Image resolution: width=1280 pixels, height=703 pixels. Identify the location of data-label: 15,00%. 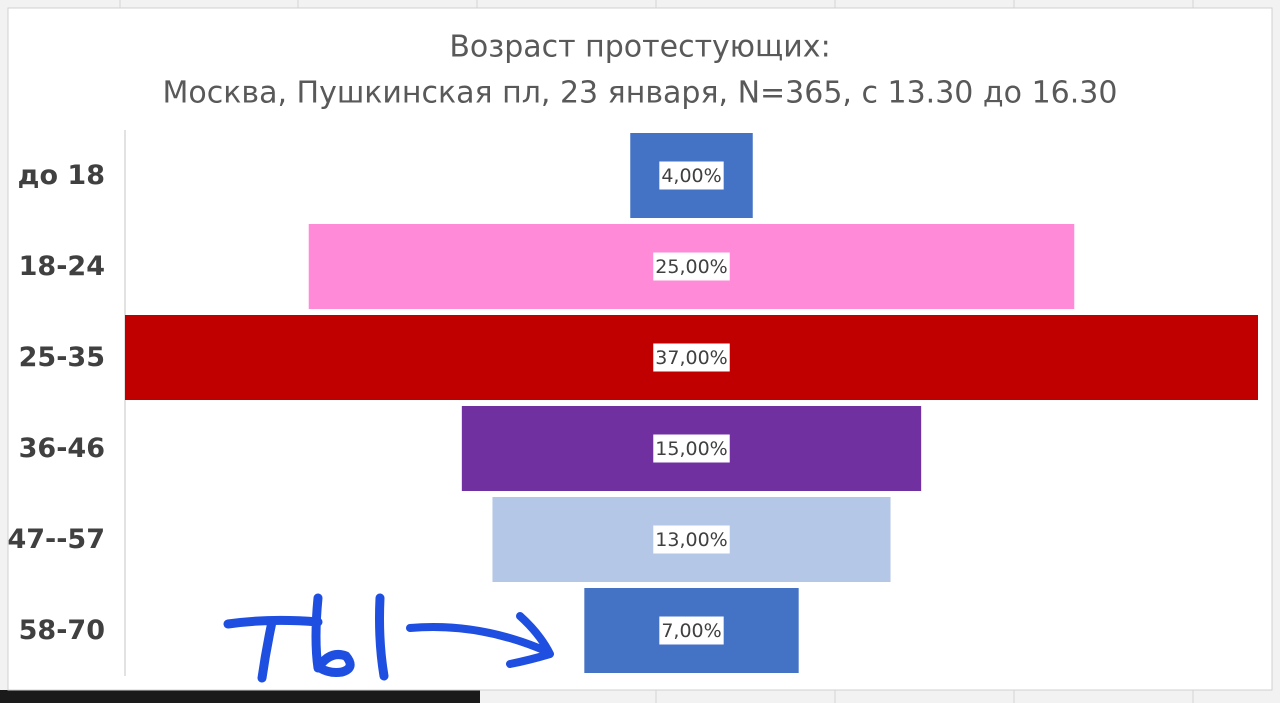
(691, 449).